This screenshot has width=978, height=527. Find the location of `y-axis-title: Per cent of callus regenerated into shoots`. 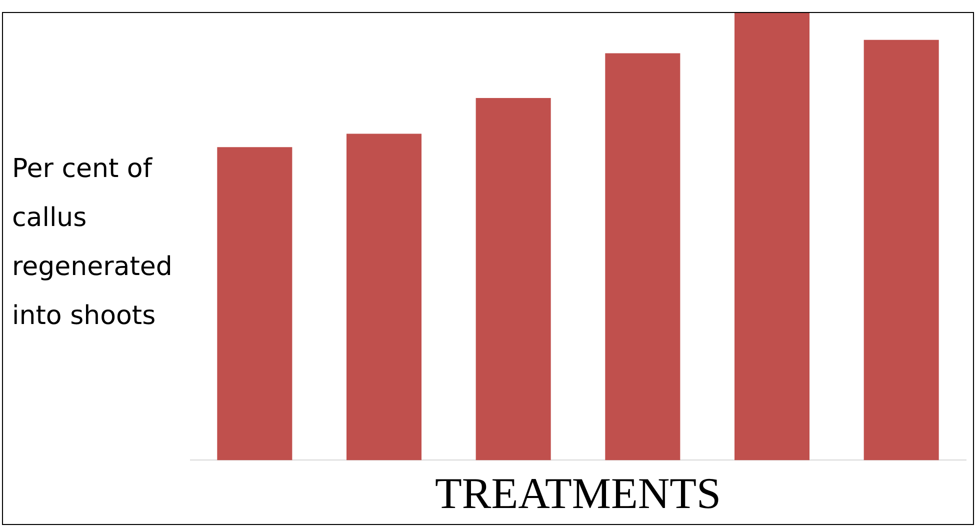

y-axis-title: Per cent of callus regenerated into shoots is located at coordinates (93, 243).